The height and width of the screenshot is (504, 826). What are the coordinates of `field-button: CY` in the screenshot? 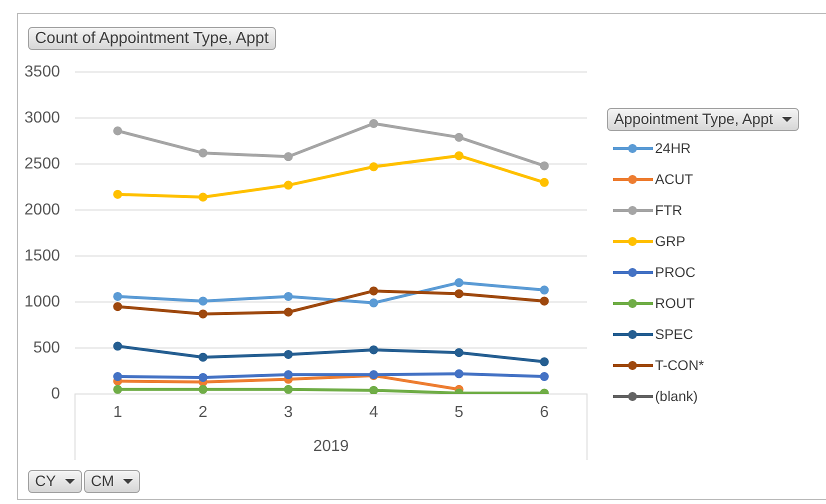 It's located at (55, 481).